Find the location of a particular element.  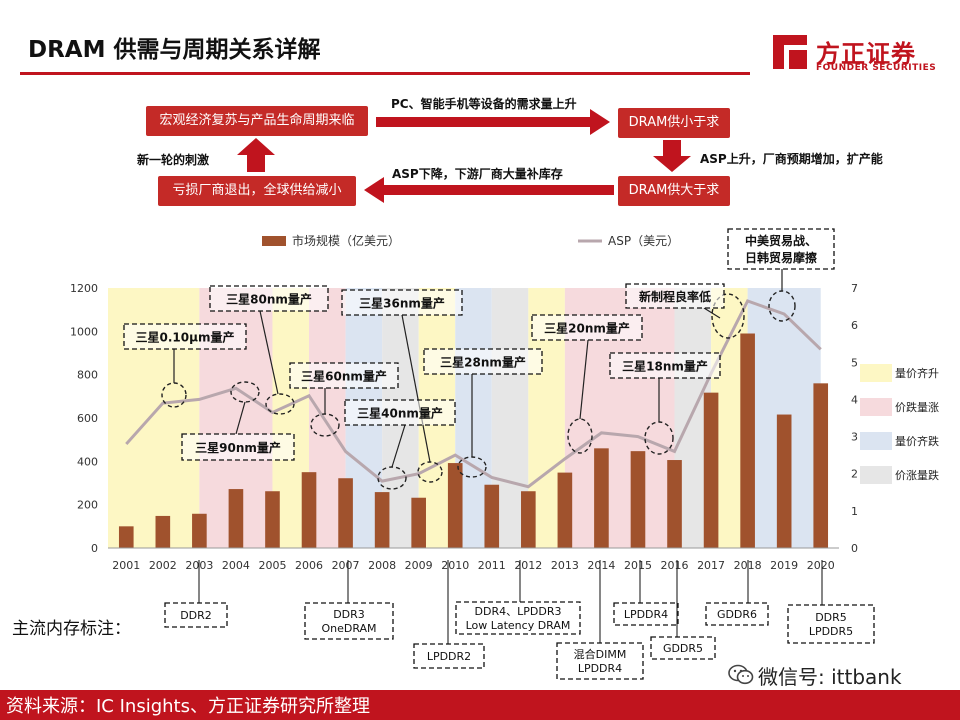

x-tick-label: 2006 is located at coordinates (309, 565).